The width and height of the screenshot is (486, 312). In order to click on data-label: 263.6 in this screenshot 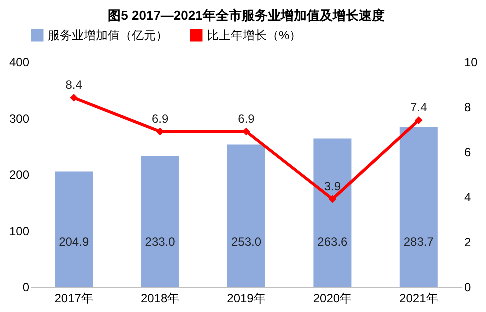, I will do `click(333, 242)`.